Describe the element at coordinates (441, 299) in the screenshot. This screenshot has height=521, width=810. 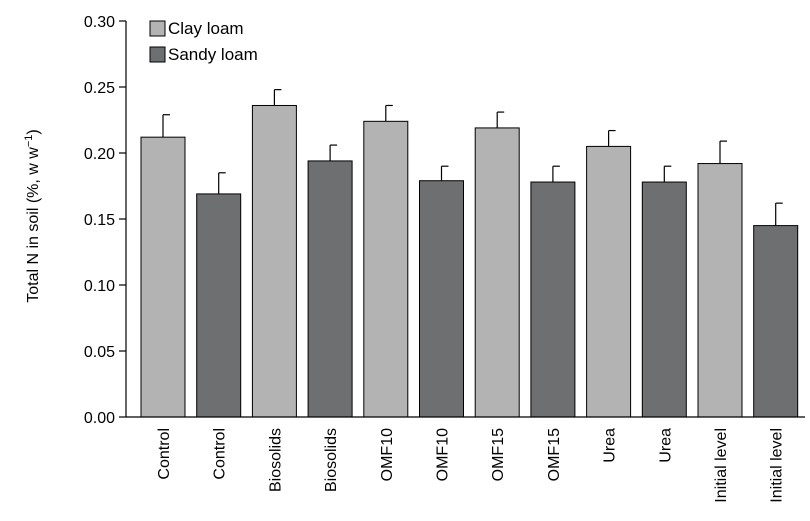
I see `bar-omf10-sandy-loam` at that location.